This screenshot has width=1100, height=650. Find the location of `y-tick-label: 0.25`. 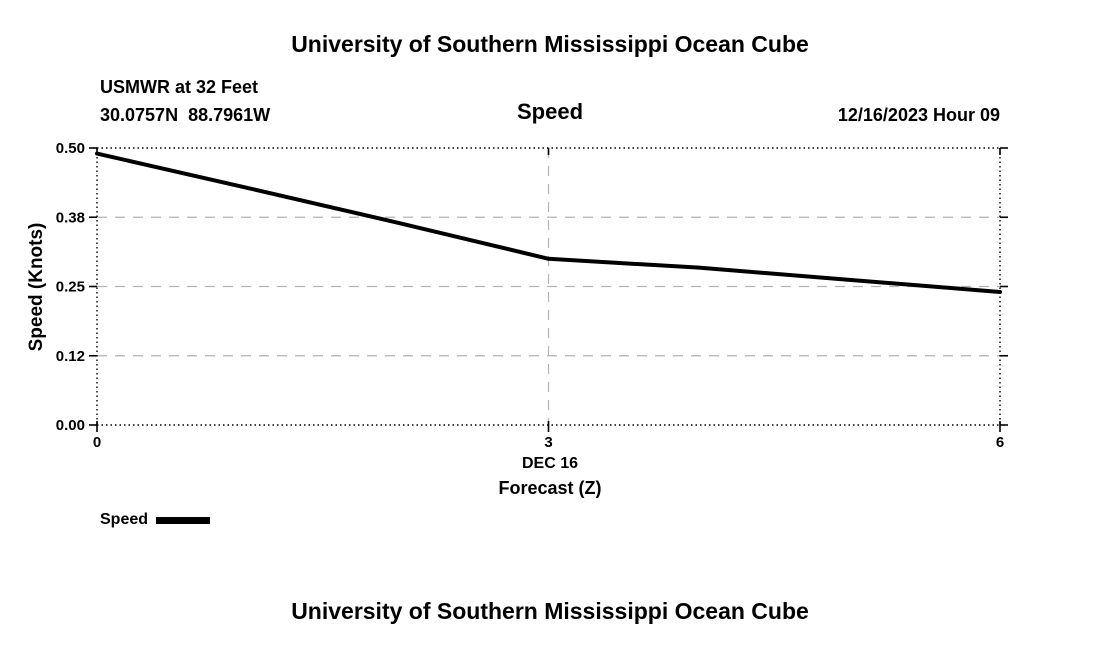

y-tick-label: 0.25 is located at coordinates (70, 287).